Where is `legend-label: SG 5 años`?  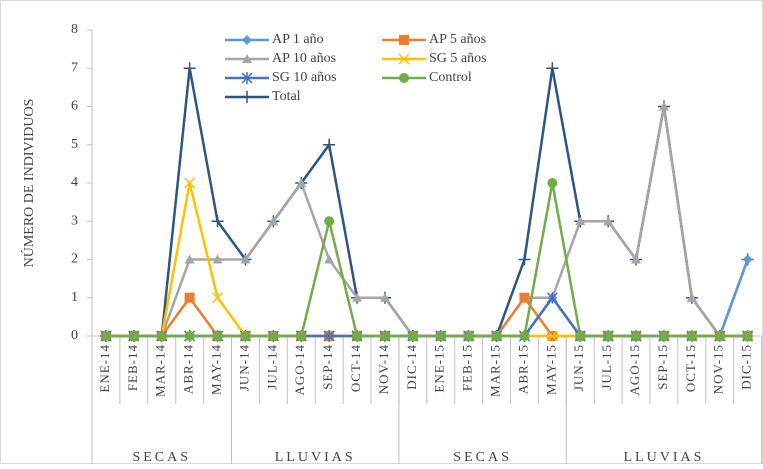
legend-label: SG 5 años is located at coordinates (458, 58).